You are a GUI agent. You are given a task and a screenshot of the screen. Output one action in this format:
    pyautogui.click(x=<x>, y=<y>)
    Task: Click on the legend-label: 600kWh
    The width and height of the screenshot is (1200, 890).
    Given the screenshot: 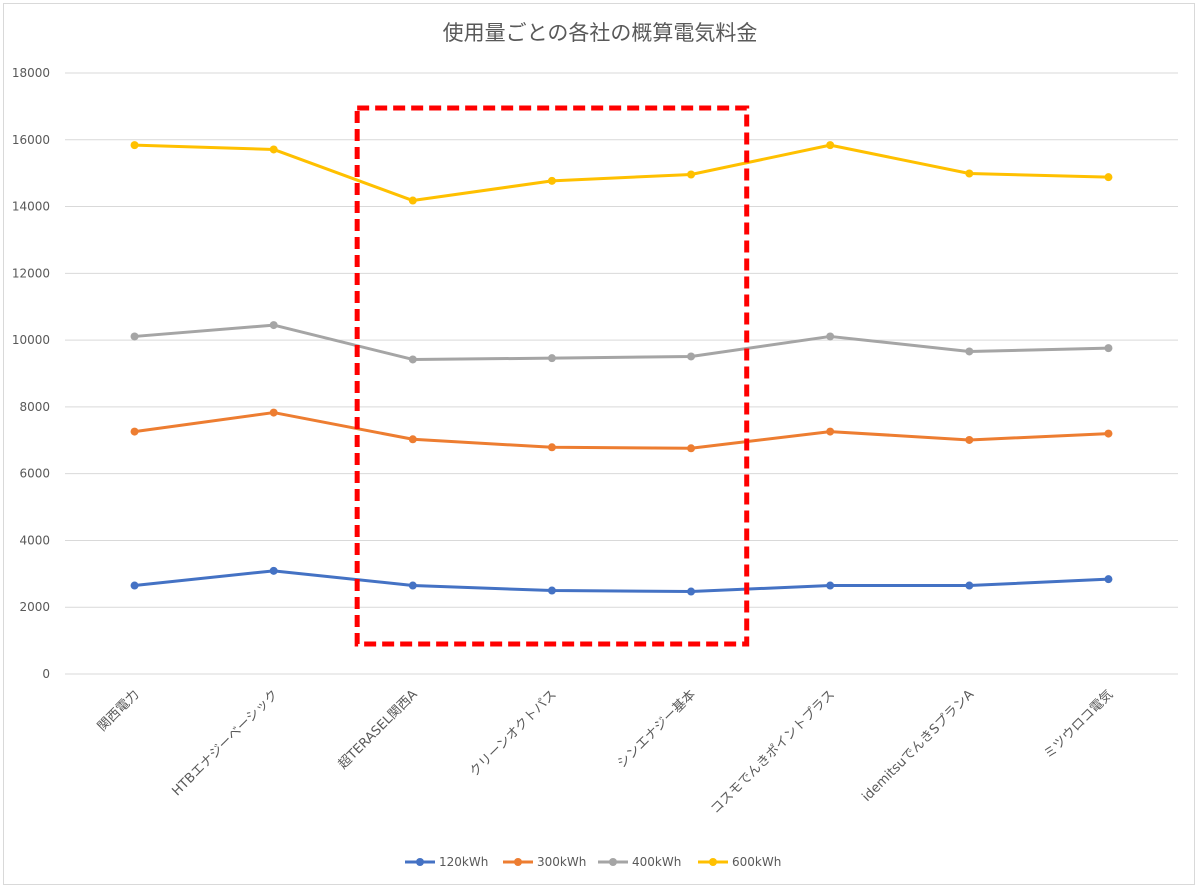 What is the action you would take?
    pyautogui.click(x=756, y=862)
    